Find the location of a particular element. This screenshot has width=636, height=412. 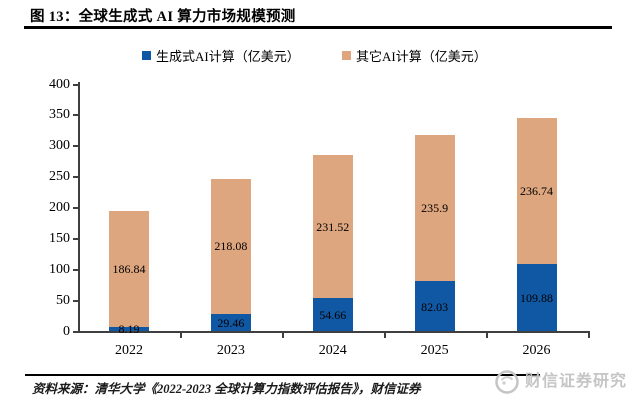

bar-value-label: 236.74 is located at coordinates (537, 190).